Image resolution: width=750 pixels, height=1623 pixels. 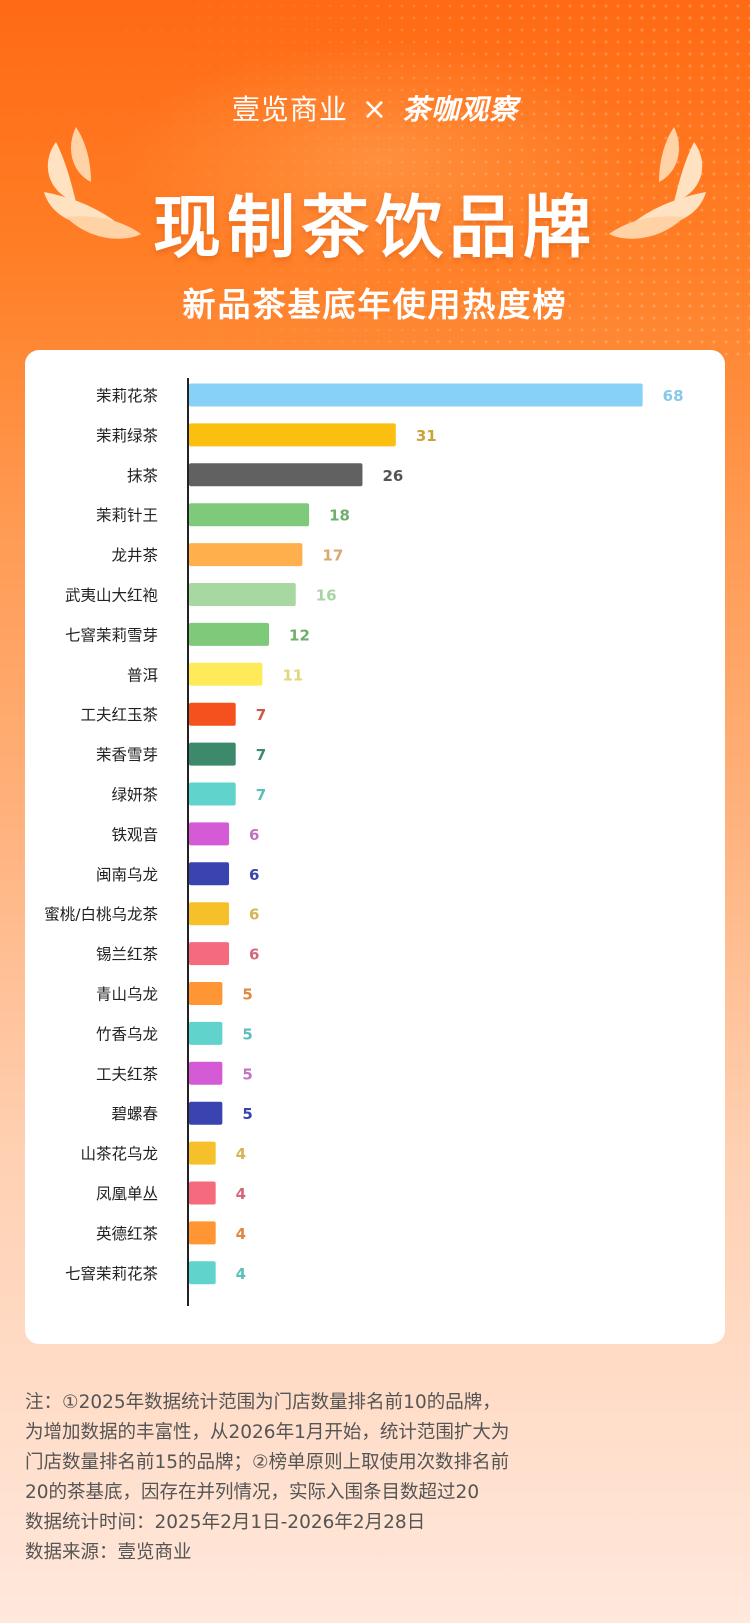 What do you see at coordinates (657, 183) in the screenshot?
I see `laurel-right-icon` at bounding box center [657, 183].